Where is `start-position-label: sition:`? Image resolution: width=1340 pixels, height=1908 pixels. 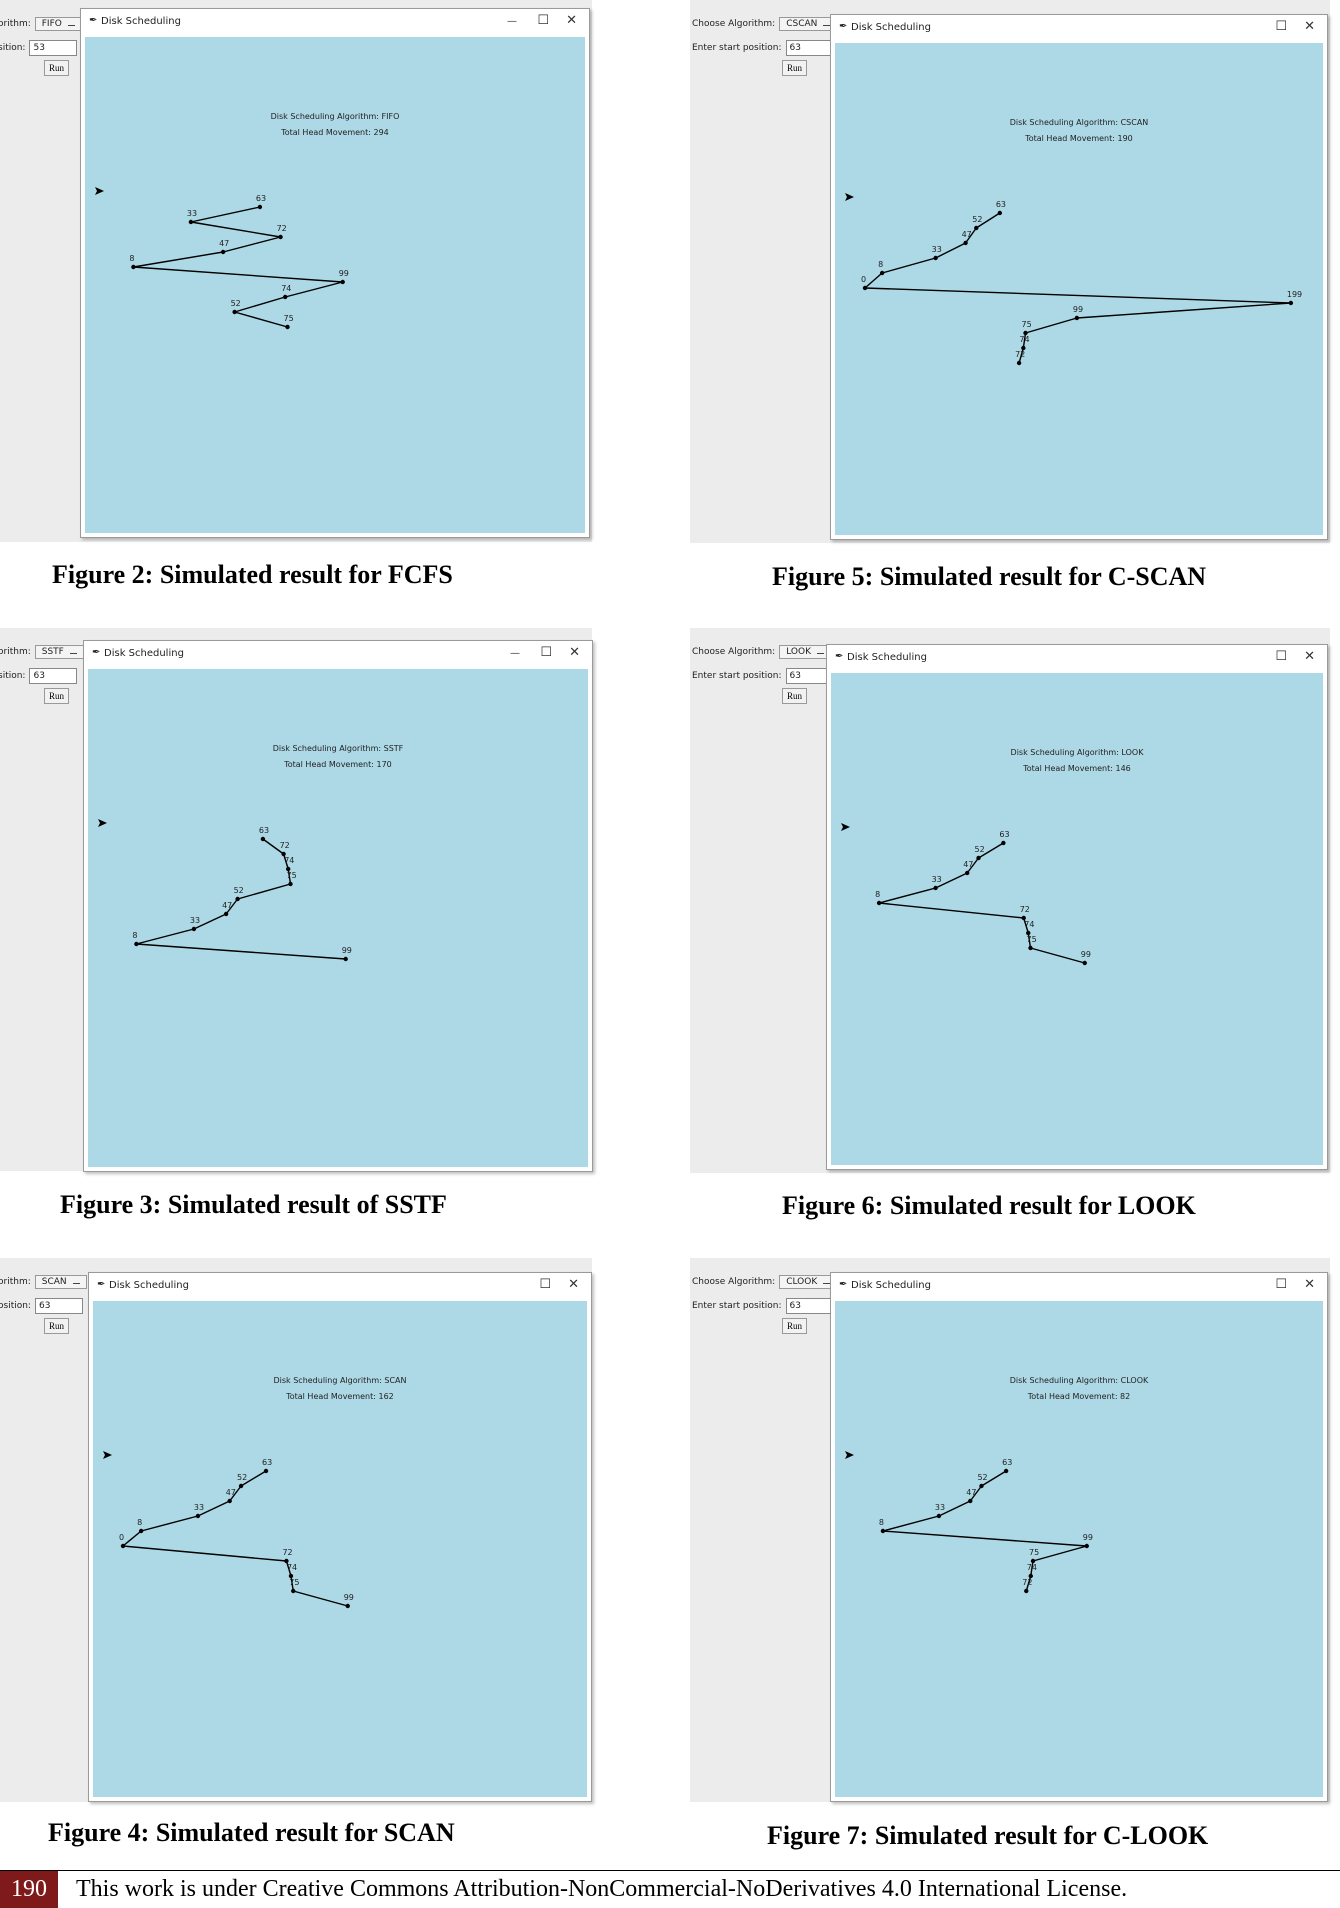
start-position-label: sition: is located at coordinates (13, 676).